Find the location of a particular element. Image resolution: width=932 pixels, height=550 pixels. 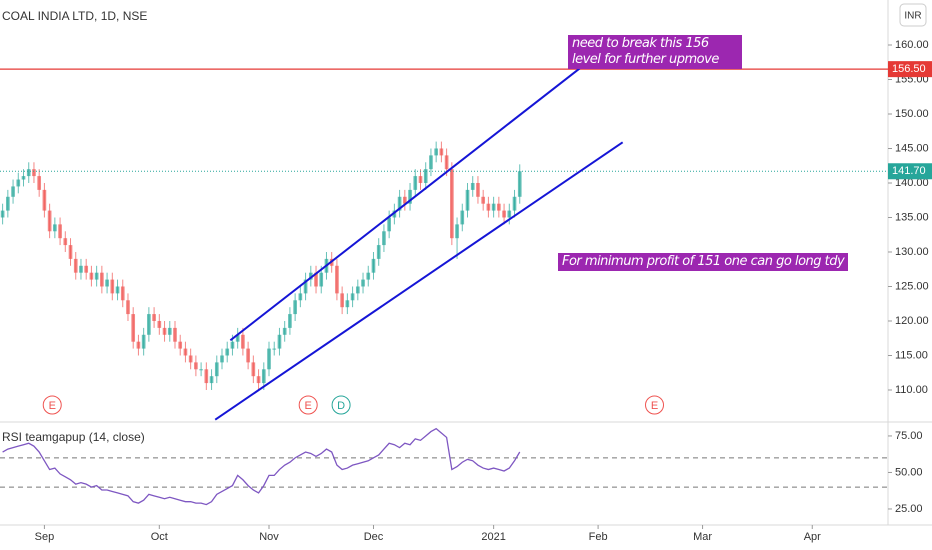

x-tick-label: 2021 is located at coordinates (493, 537).